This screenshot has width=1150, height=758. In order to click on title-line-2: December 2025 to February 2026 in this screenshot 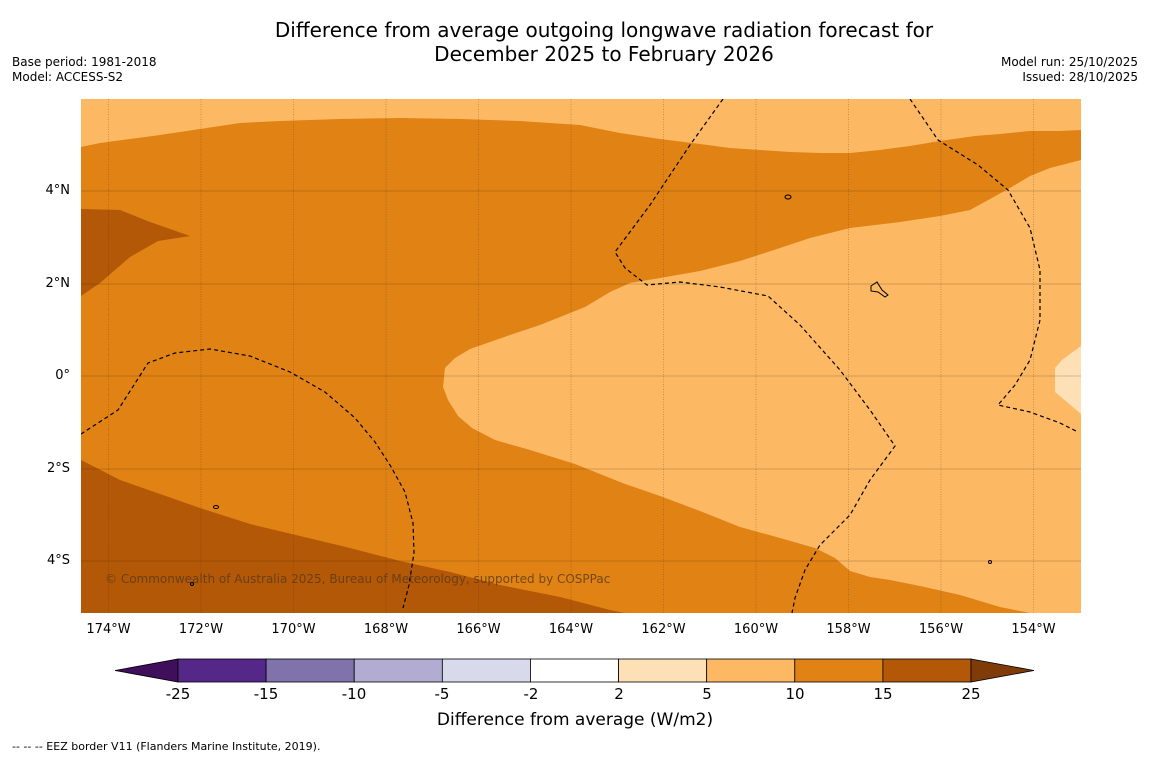, I will do `click(604, 54)`.